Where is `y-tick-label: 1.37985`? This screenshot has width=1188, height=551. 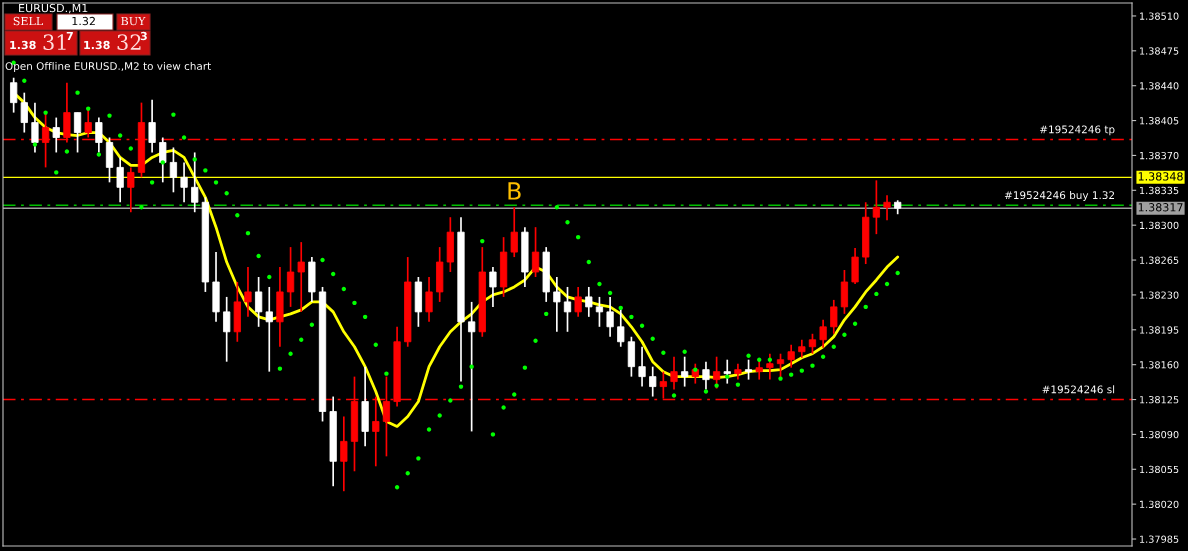
y-tick-label: 1.37985 is located at coordinates (1159, 539).